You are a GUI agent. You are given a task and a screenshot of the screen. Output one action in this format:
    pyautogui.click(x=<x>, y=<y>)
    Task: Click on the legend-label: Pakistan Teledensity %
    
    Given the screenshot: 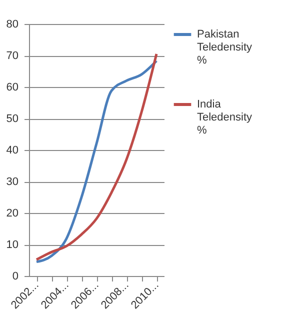 What is the action you would take?
    pyautogui.click(x=225, y=47)
    